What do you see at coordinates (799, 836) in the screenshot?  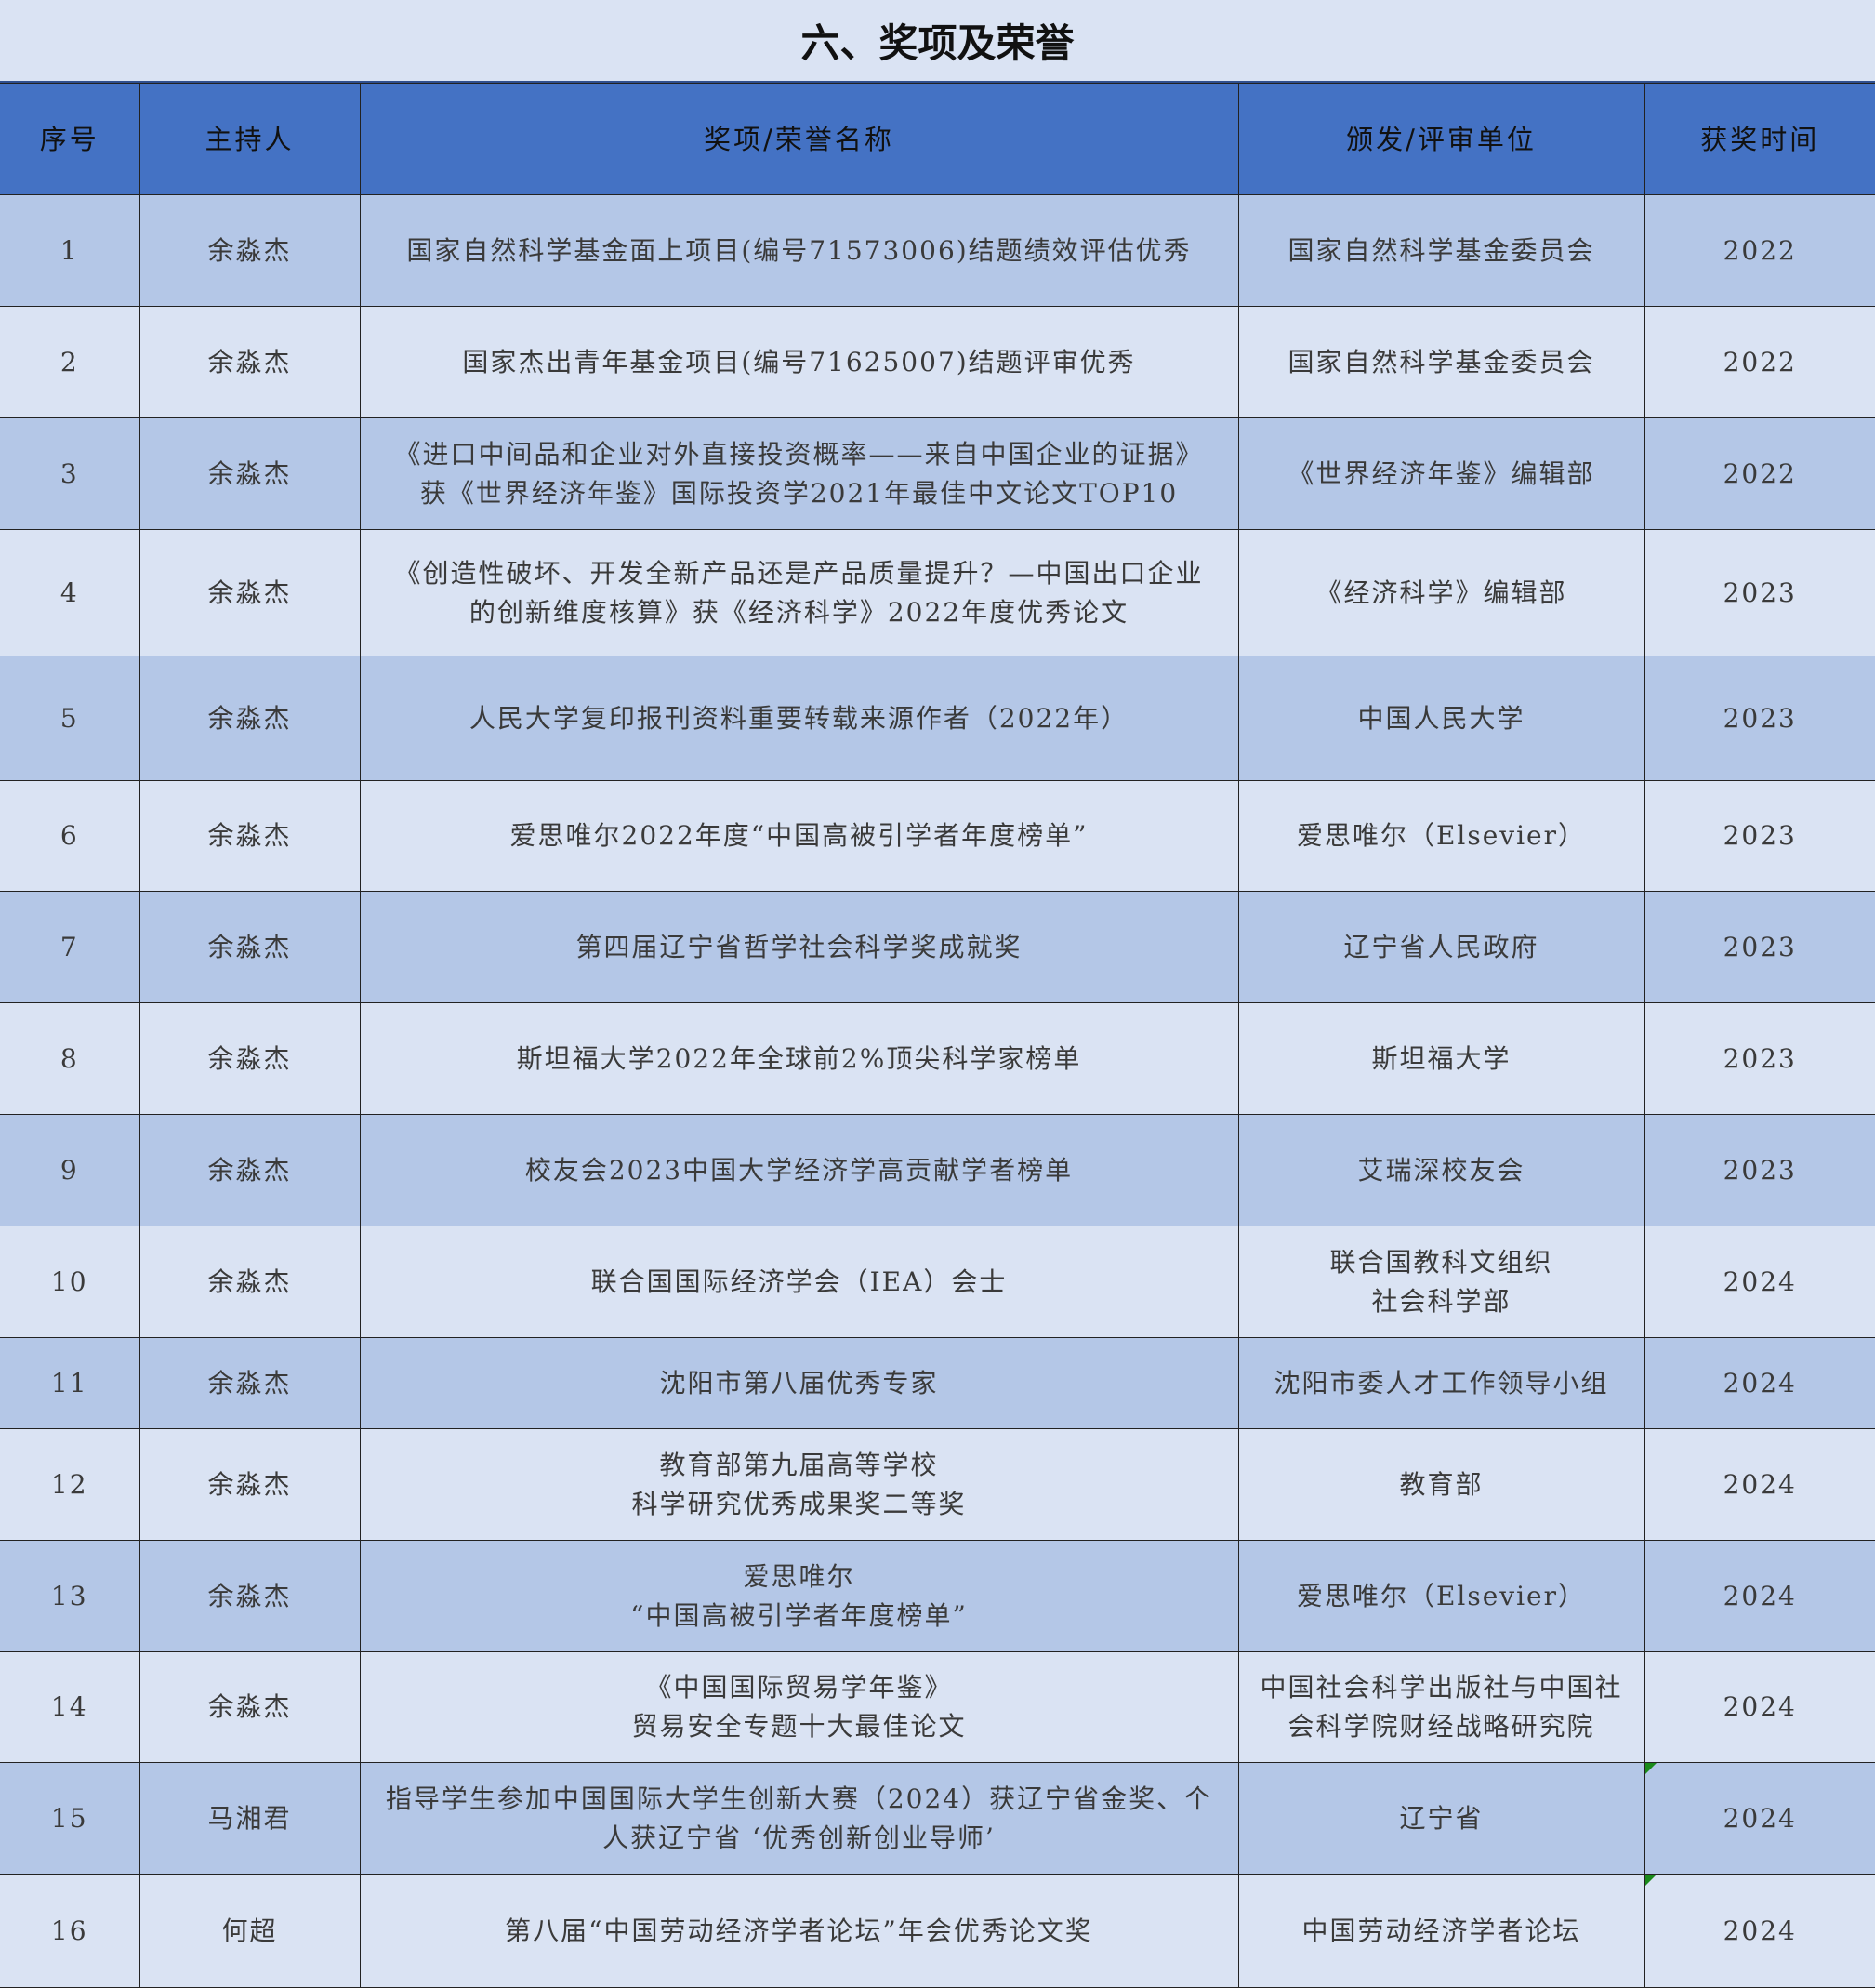 I see `cell-award: 爱思唯尔2022年度“中国高被引学者年度榜单”` at bounding box center [799, 836].